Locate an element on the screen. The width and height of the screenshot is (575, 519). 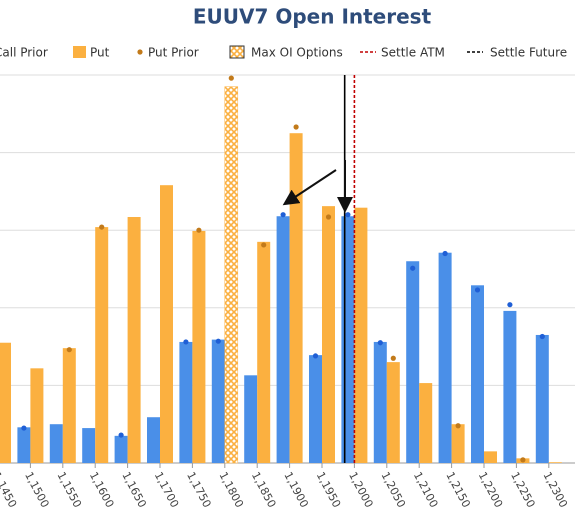
x-tick-label: 1,2300 is located at coordinates (556, 490).